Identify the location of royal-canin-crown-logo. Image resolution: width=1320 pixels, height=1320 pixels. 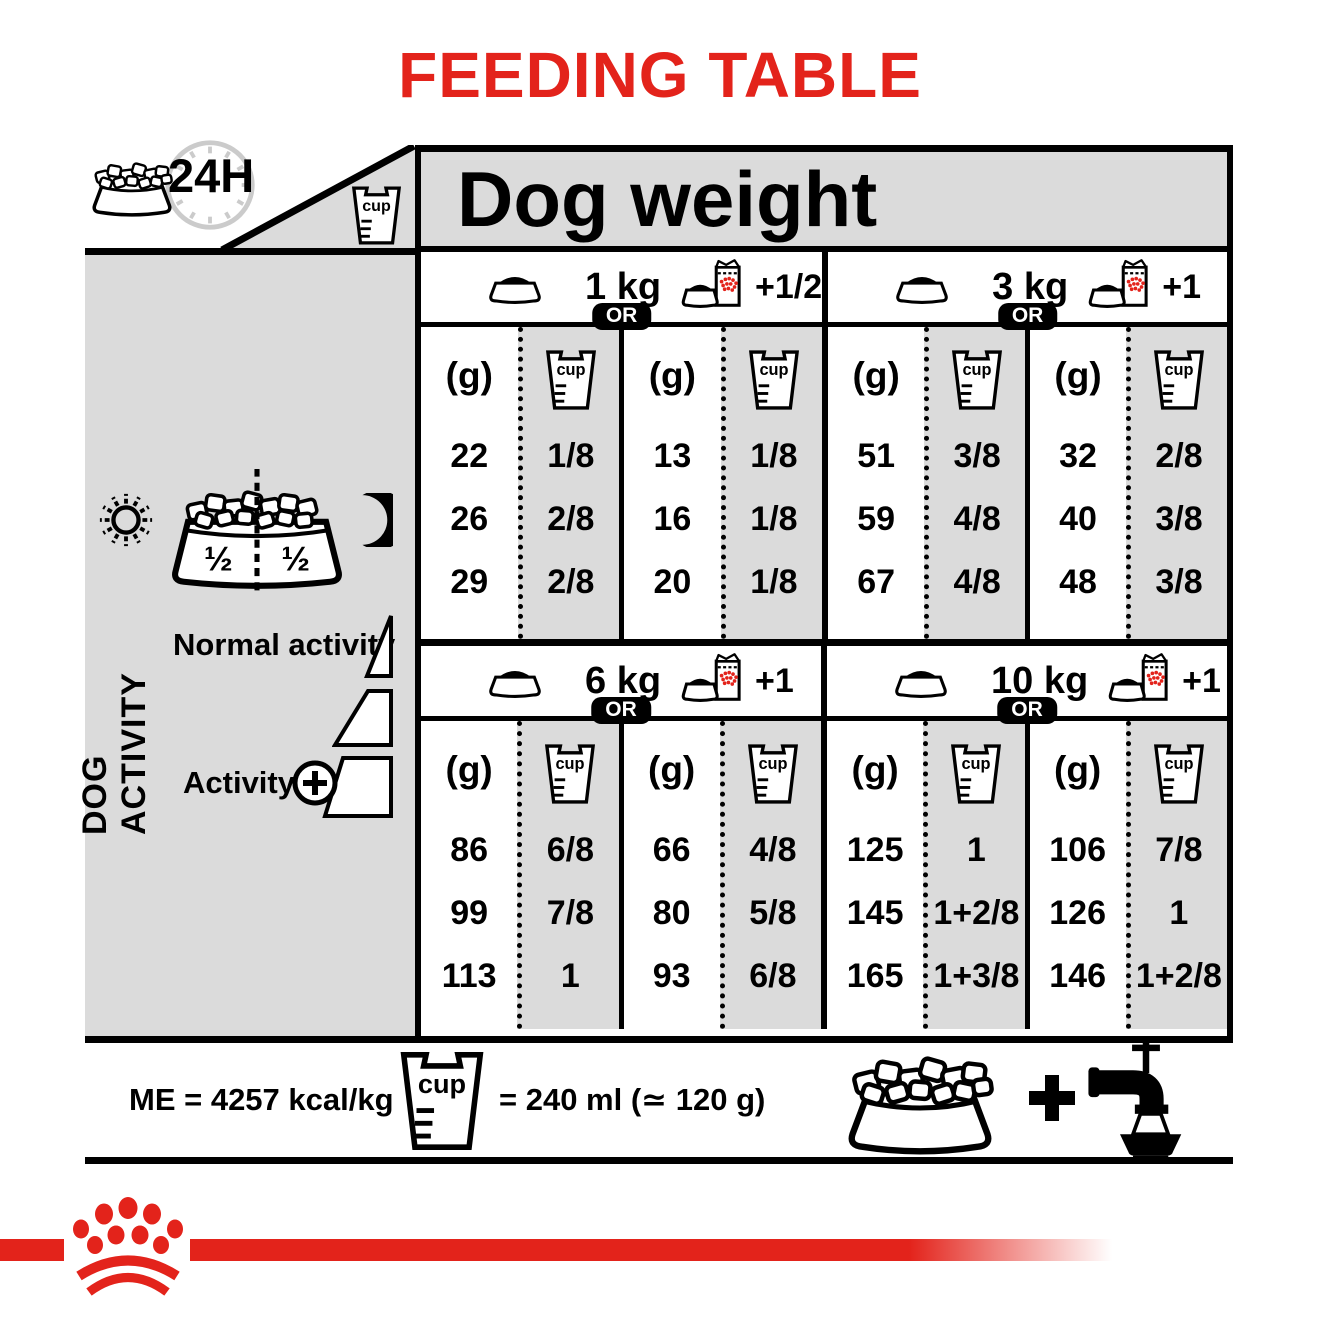
(128, 1247).